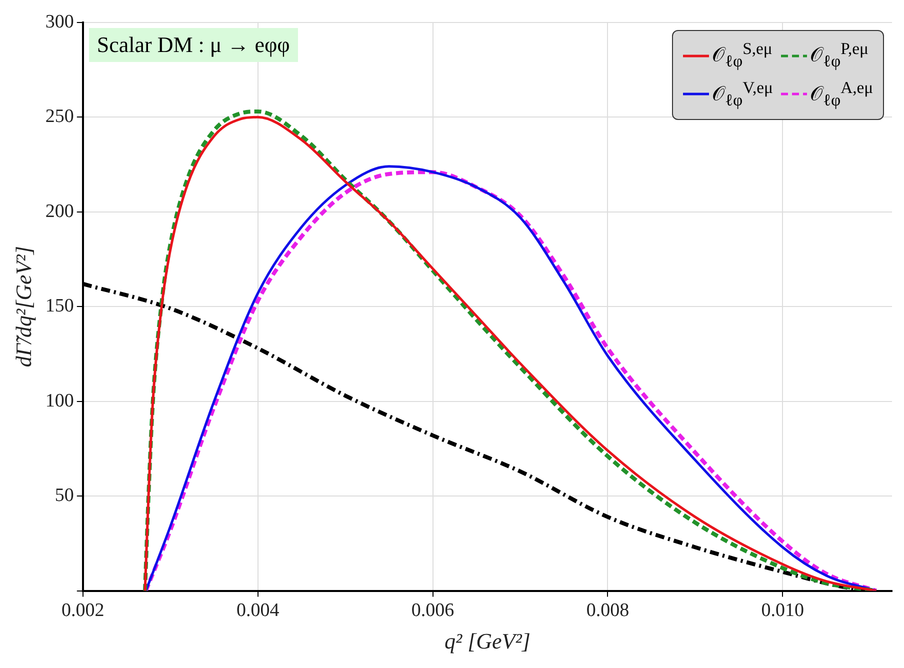  Describe the element at coordinates (782, 611) in the screenshot. I see `x-tick-label: 0.010` at that location.